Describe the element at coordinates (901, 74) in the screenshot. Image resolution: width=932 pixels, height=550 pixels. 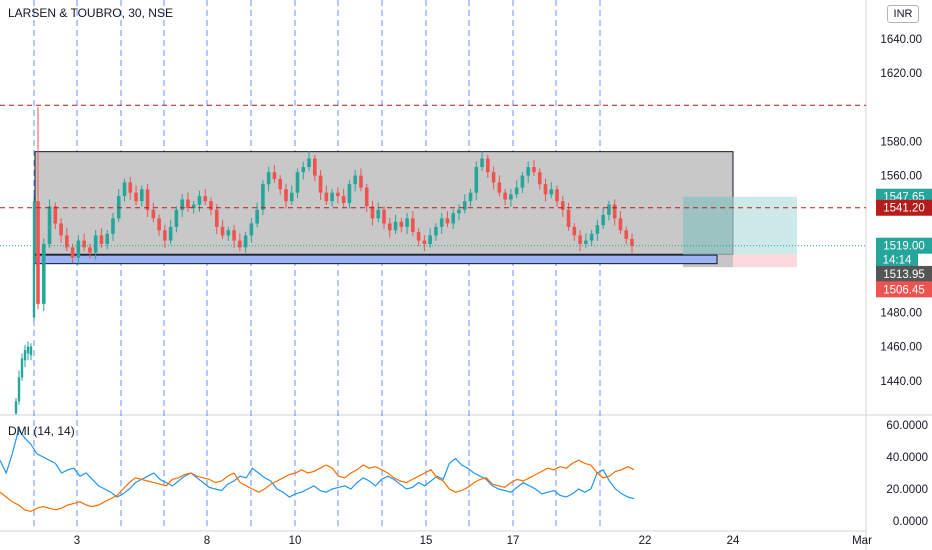
I see `price-tick-label: 1620.00` at that location.